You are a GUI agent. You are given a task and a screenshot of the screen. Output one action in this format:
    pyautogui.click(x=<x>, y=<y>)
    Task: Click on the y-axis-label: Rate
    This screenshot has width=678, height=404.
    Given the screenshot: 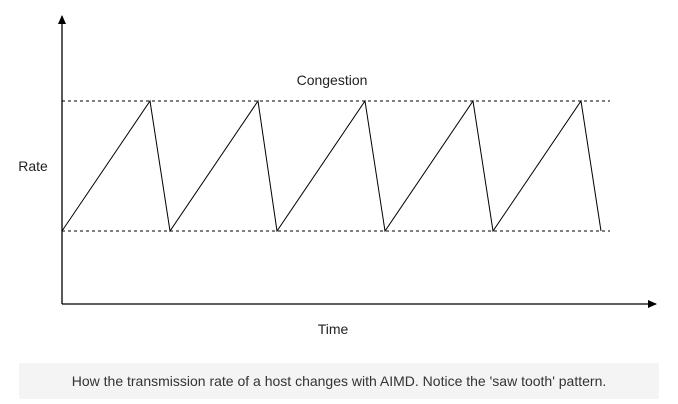 What is the action you would take?
    pyautogui.click(x=33, y=166)
    